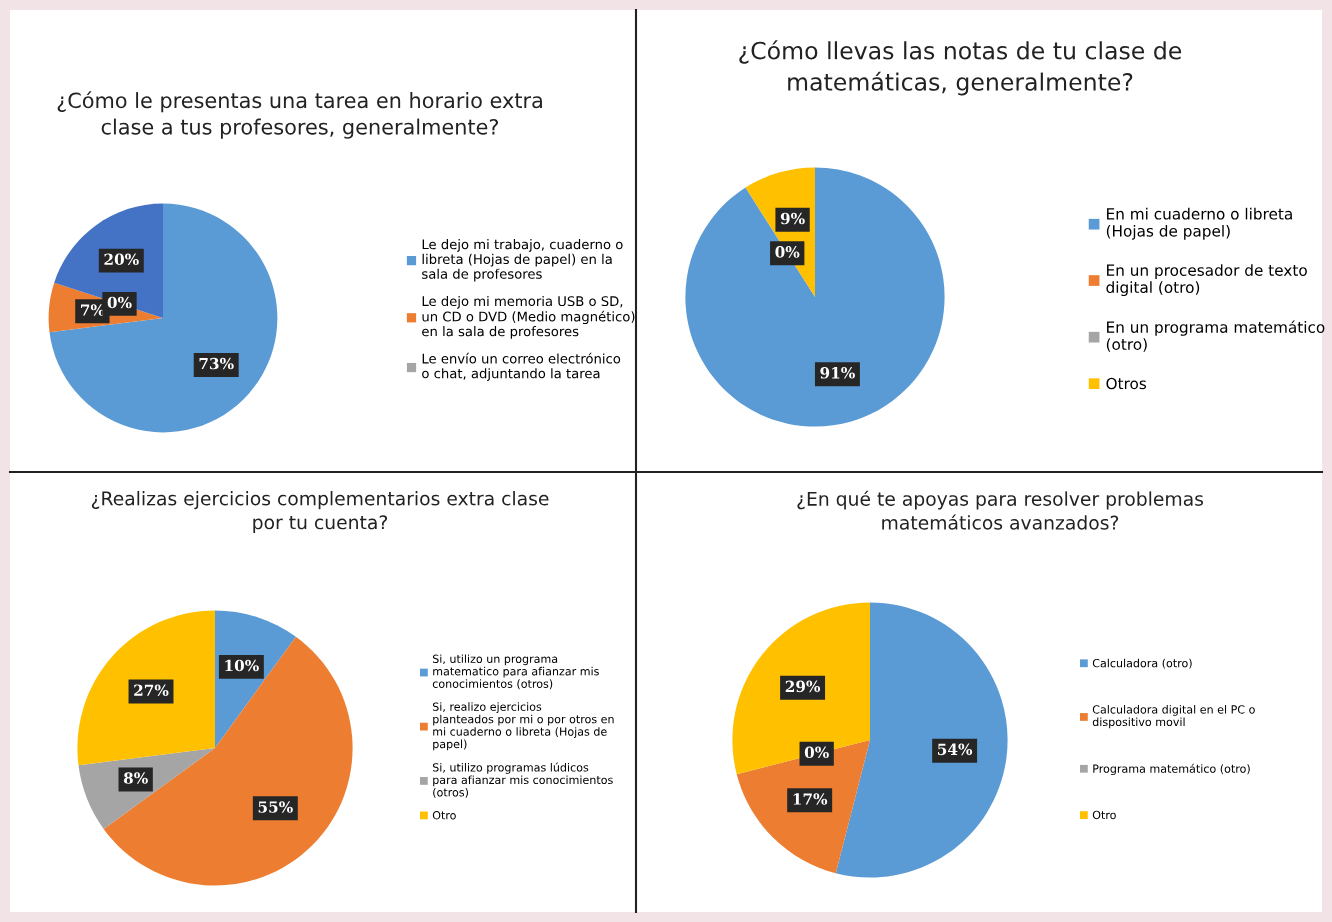 The height and width of the screenshot is (922, 1332). I want to click on legend-label: Otros, so click(1126, 383).